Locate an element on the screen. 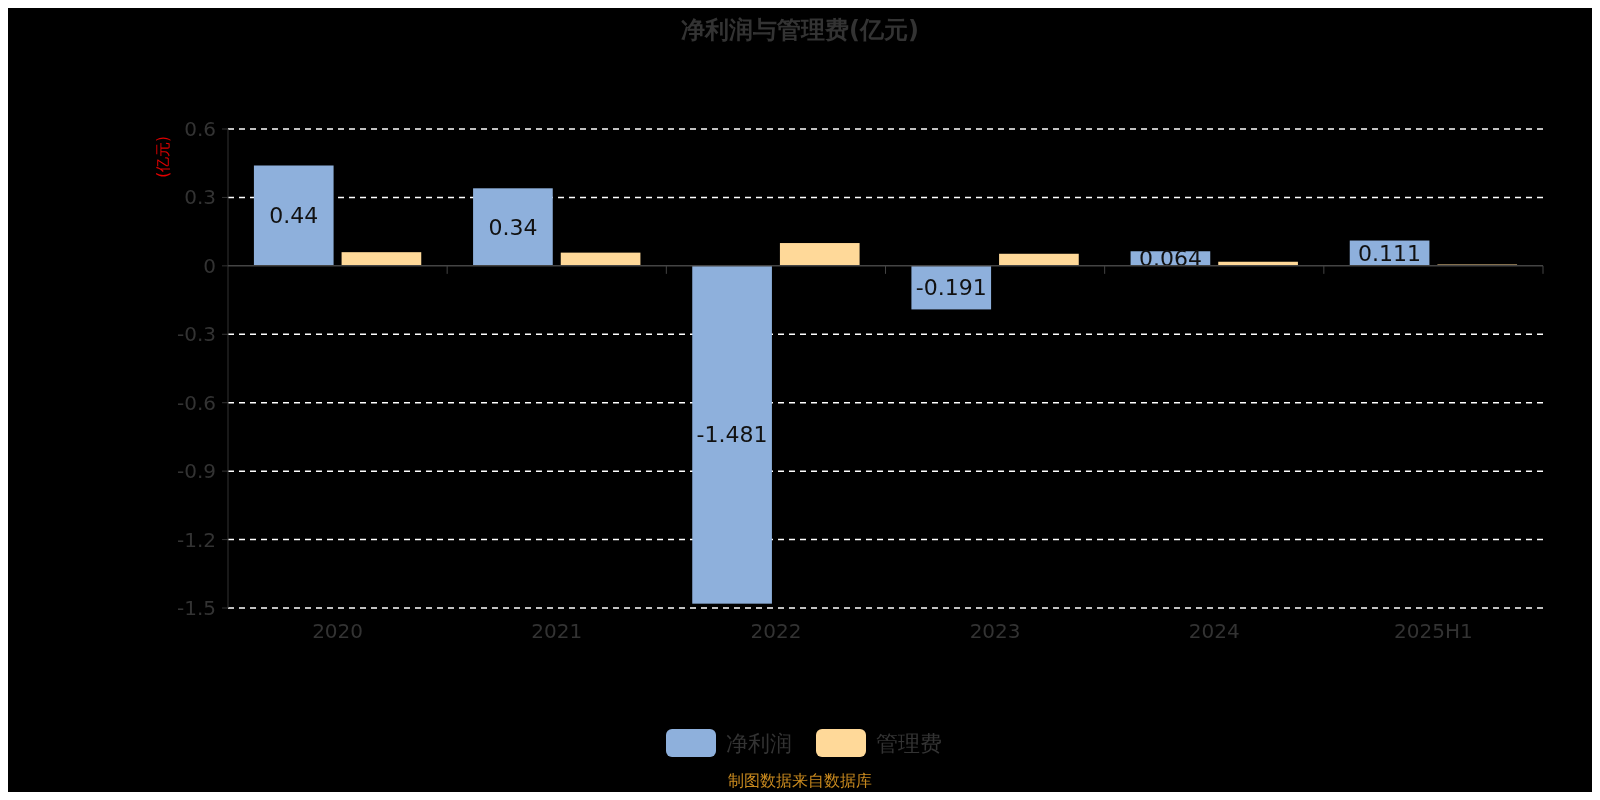 This screenshot has height=800, width=1600. text: 制图数据来自数据库 is located at coordinates (800, 780).